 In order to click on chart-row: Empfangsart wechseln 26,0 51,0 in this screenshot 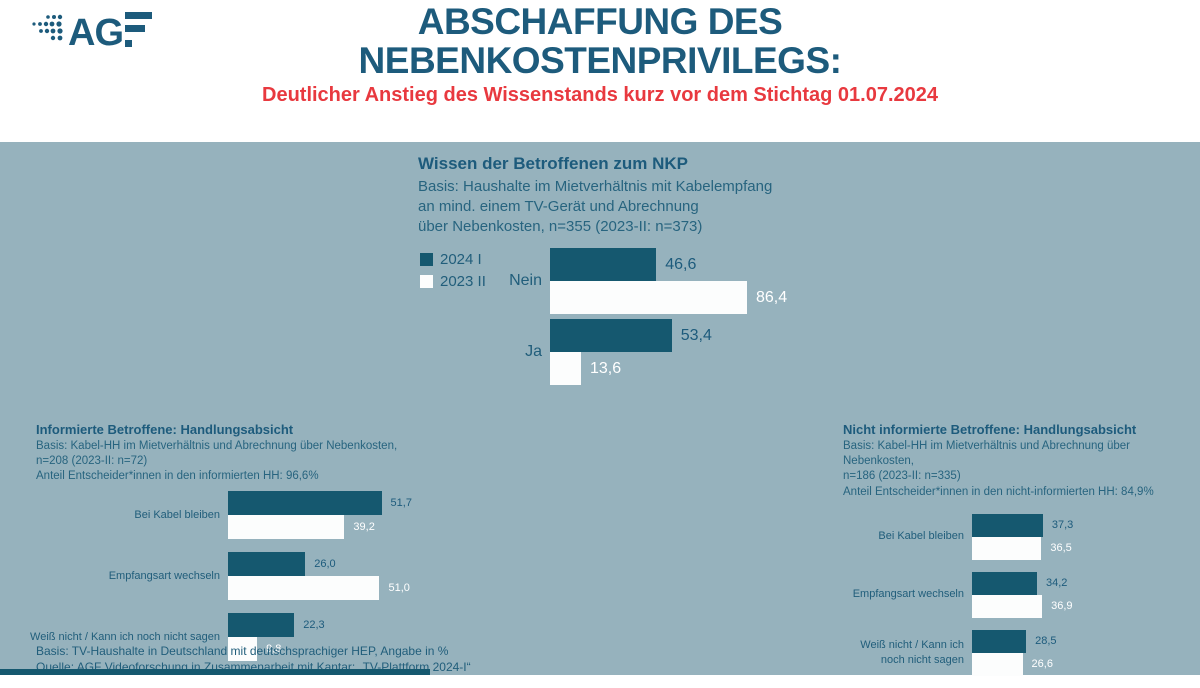, I will do `click(246, 575)`.